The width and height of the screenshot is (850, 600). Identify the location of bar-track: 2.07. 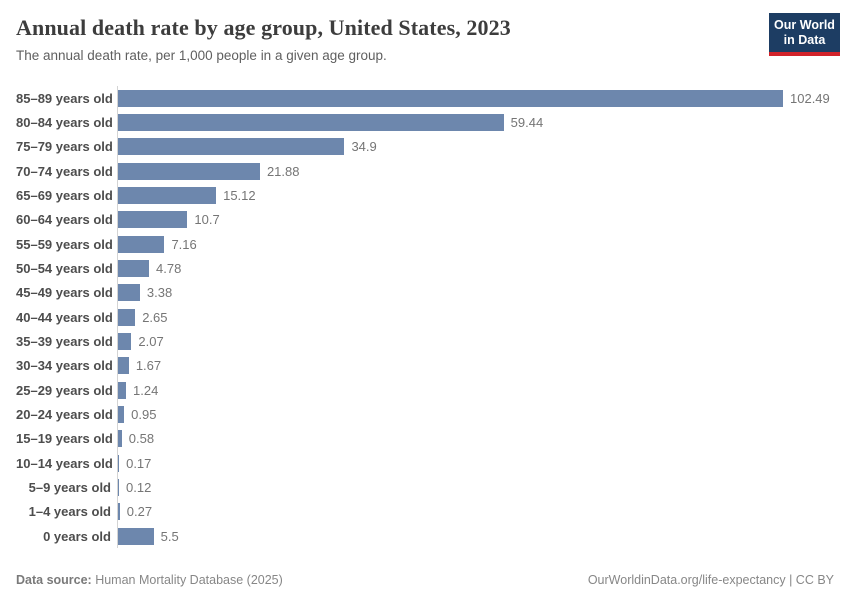
(475, 341).